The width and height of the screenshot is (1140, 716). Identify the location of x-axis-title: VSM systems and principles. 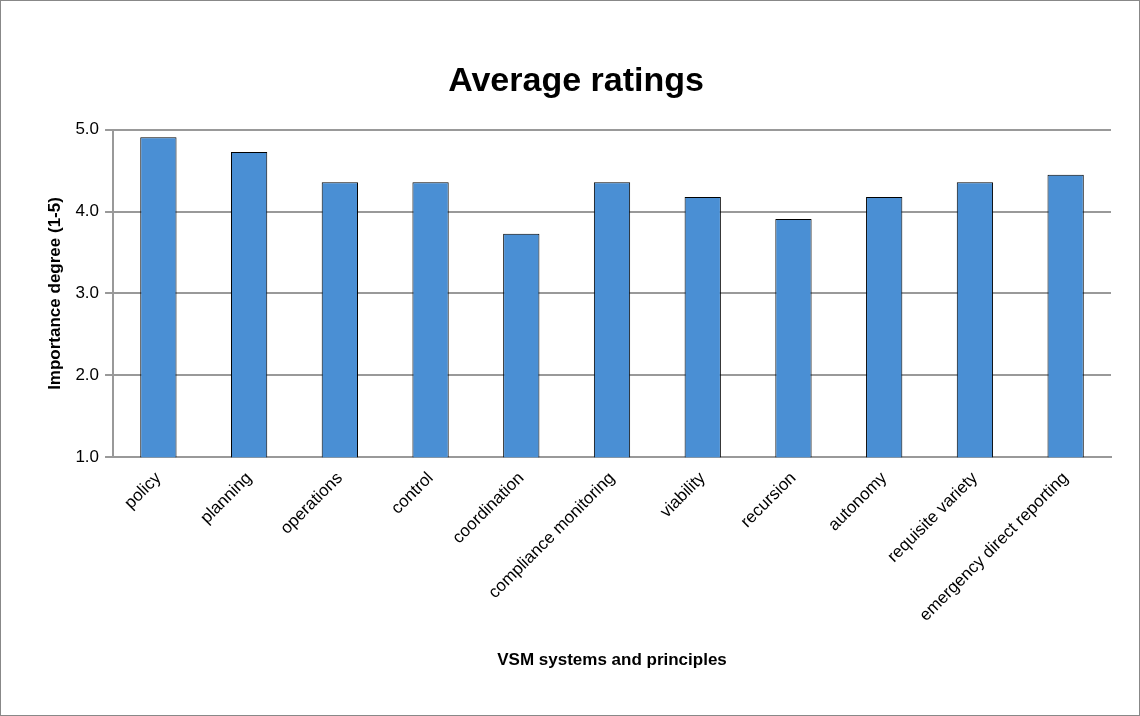
(612, 660).